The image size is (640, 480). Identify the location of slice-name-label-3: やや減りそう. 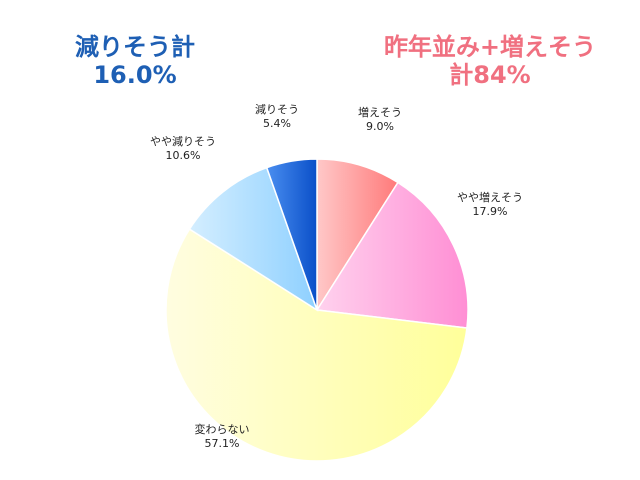
(183, 141).